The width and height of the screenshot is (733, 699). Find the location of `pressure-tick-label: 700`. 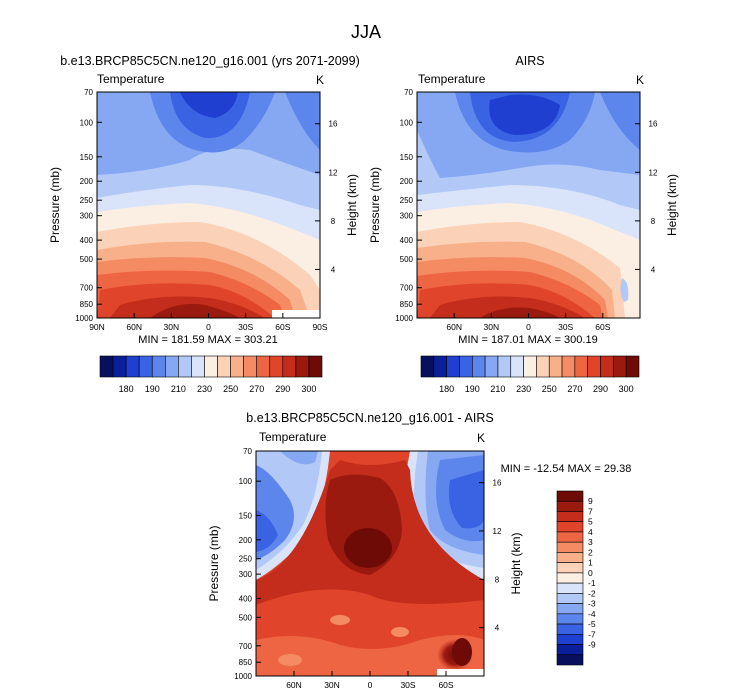

pressure-tick-label: 700 is located at coordinates (246, 646).